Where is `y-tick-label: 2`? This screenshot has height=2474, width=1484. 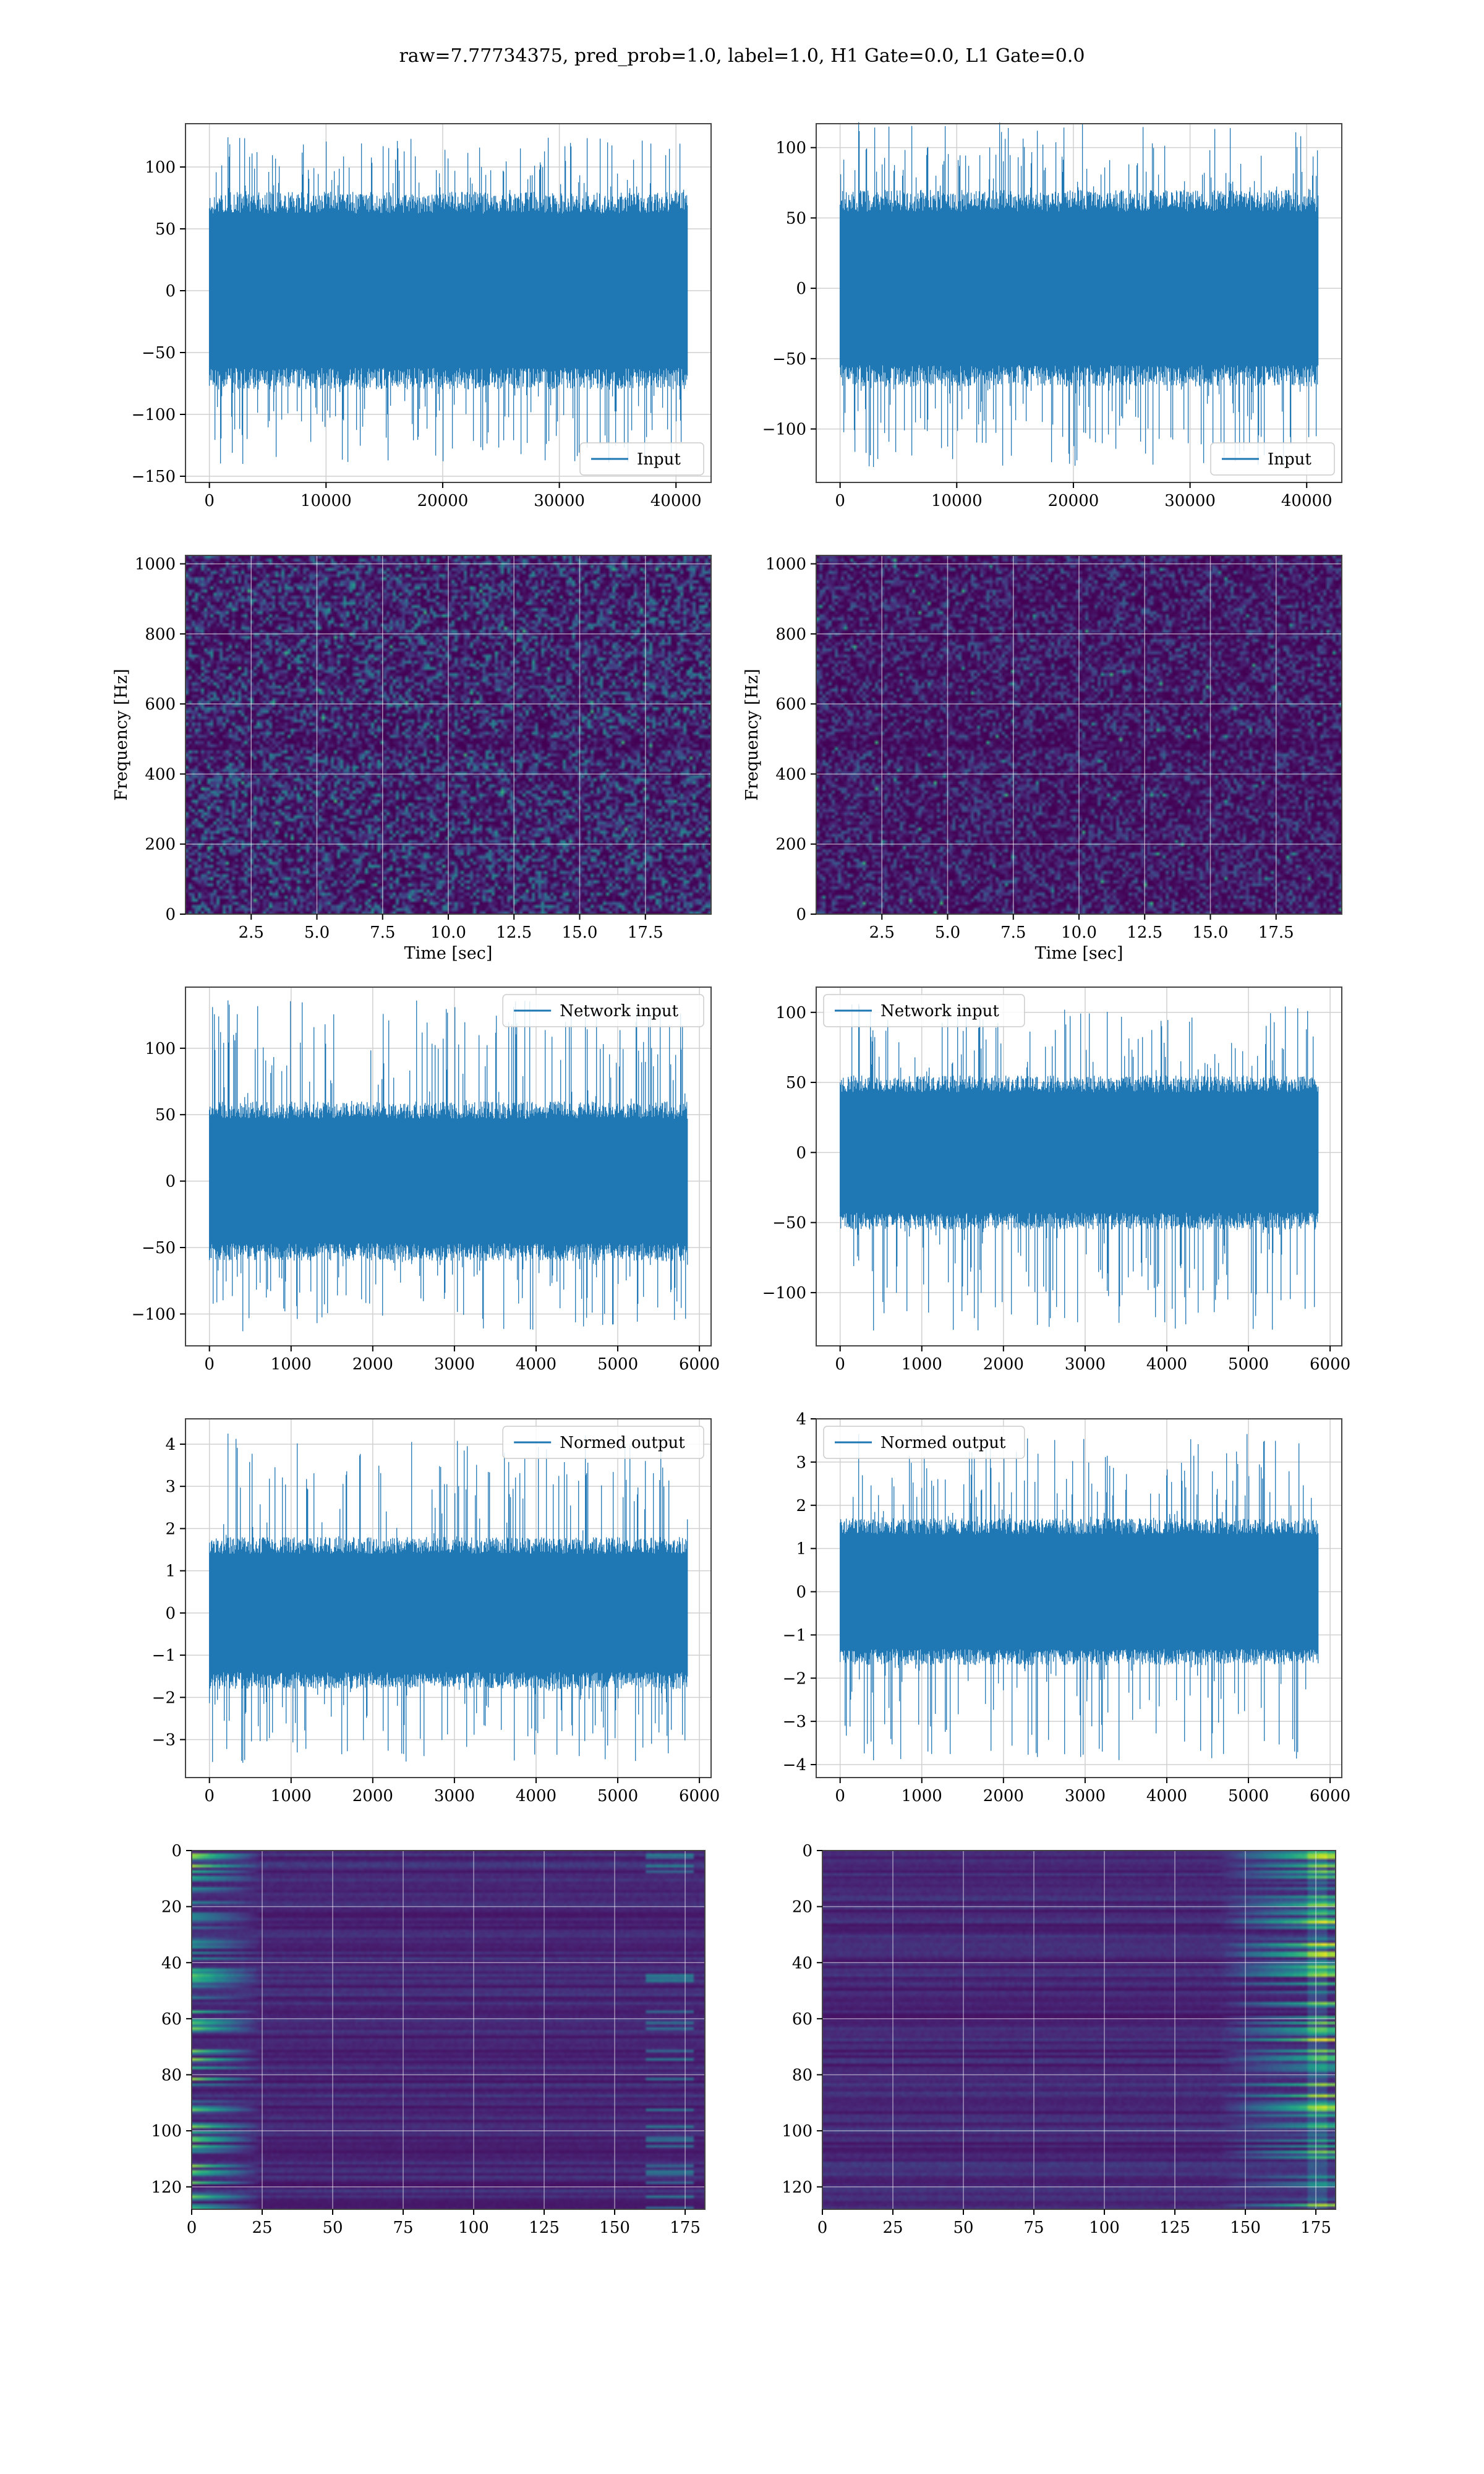
y-tick-label: 2 is located at coordinates (170, 1529).